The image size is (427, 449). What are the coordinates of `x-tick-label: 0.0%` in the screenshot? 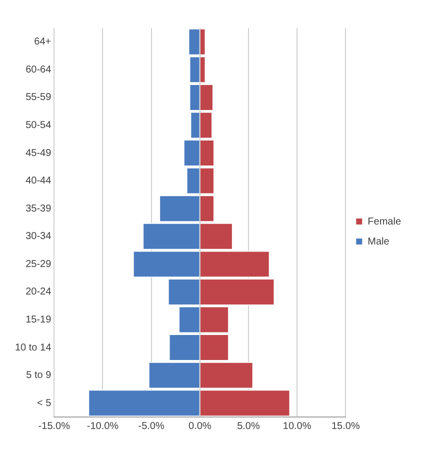 It's located at (200, 426).